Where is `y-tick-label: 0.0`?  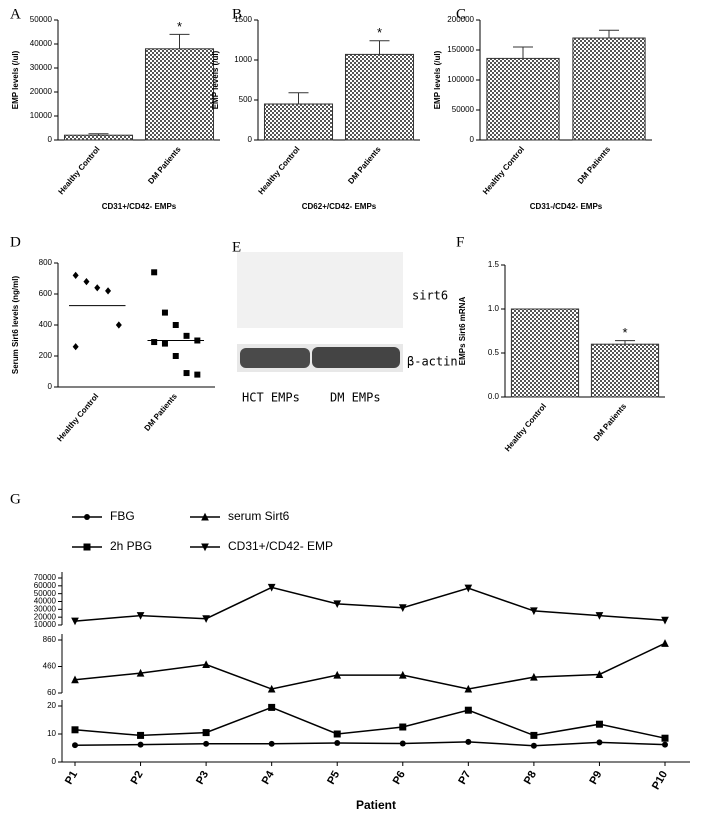 y-tick-label: 0.0 is located at coordinates (494, 396).